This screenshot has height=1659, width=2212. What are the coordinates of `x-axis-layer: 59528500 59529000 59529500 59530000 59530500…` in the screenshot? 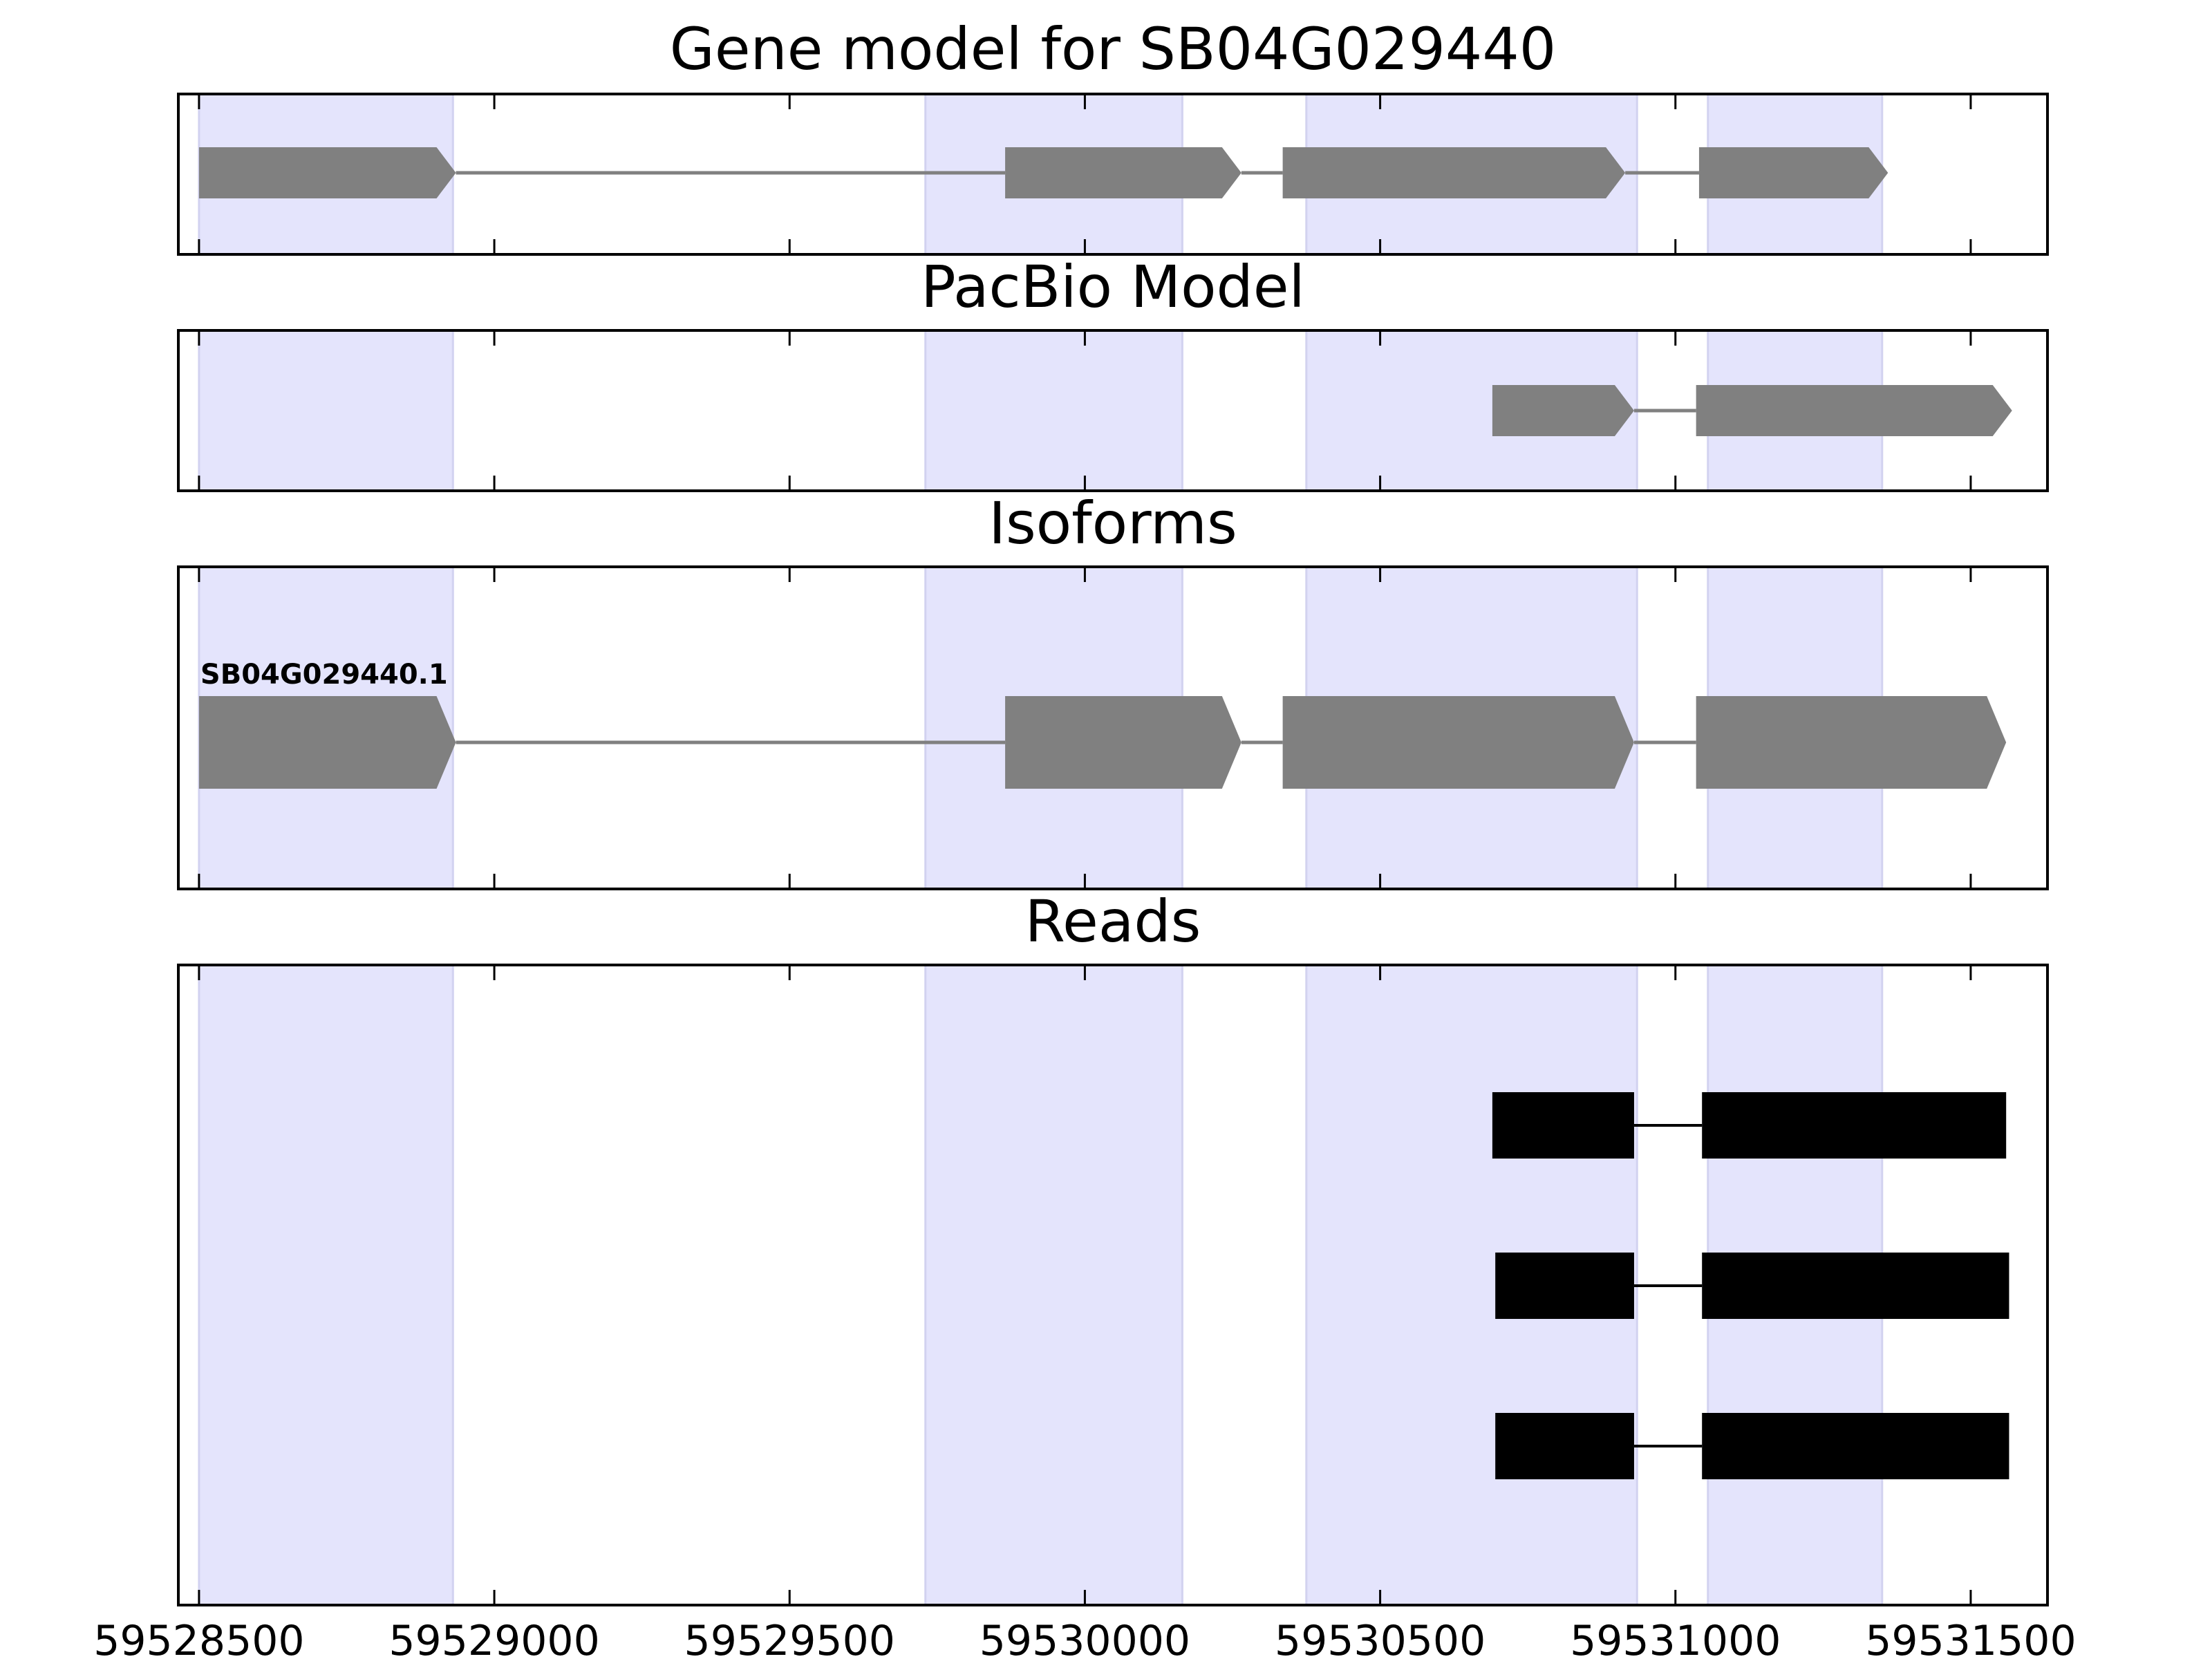 It's located at (1084, 1638).